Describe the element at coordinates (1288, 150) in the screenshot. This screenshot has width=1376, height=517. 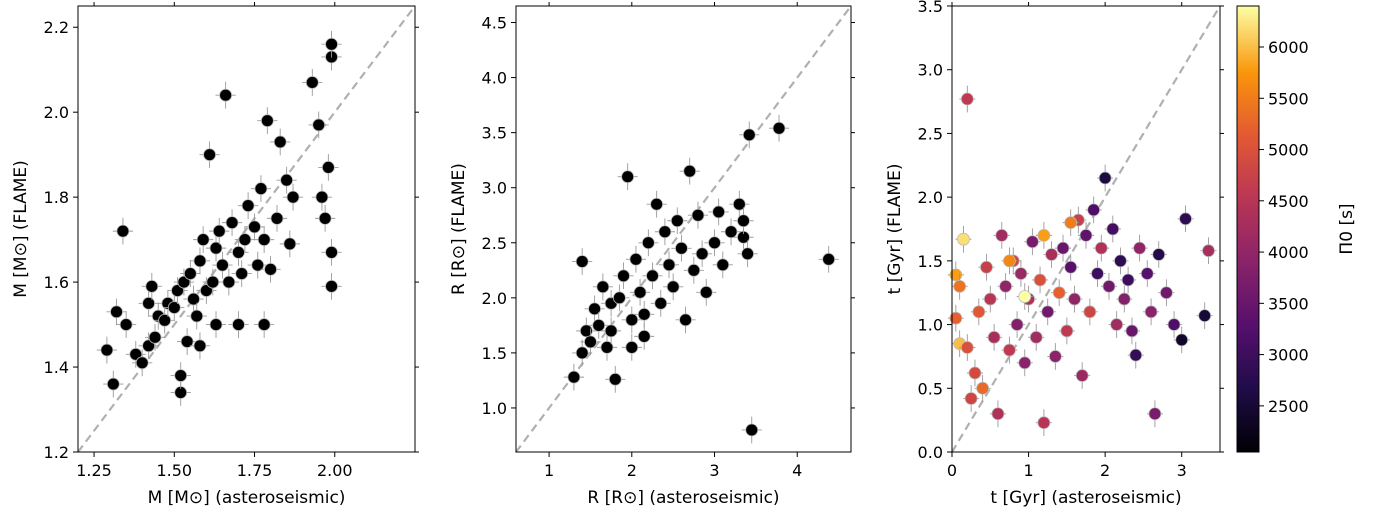
I see `colorbar-tick-label: 5000` at that location.